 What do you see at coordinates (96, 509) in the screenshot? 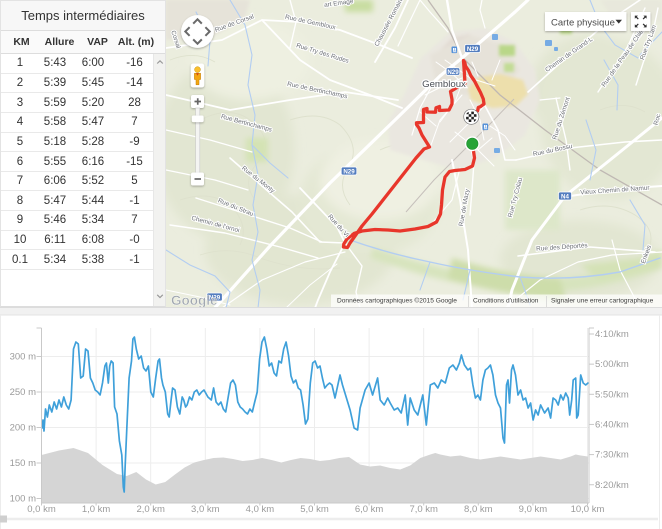
I see `svg-text: 1,0 km` at bounding box center [96, 509].